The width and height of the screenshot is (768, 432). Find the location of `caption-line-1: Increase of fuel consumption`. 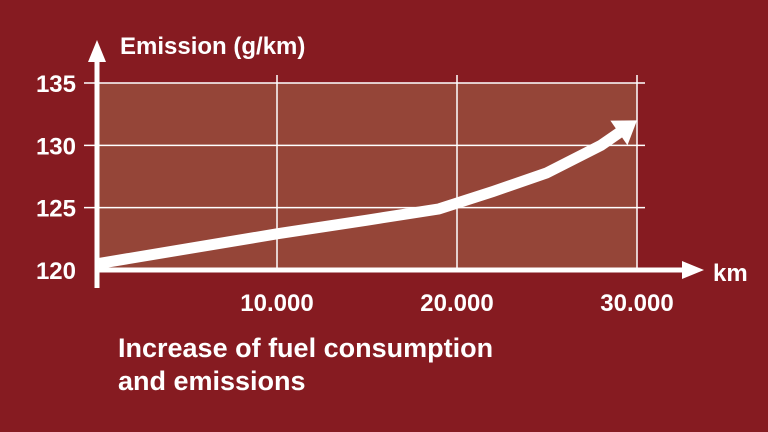

caption-line-1: Increase of fuel consumption is located at coordinates (306, 348).